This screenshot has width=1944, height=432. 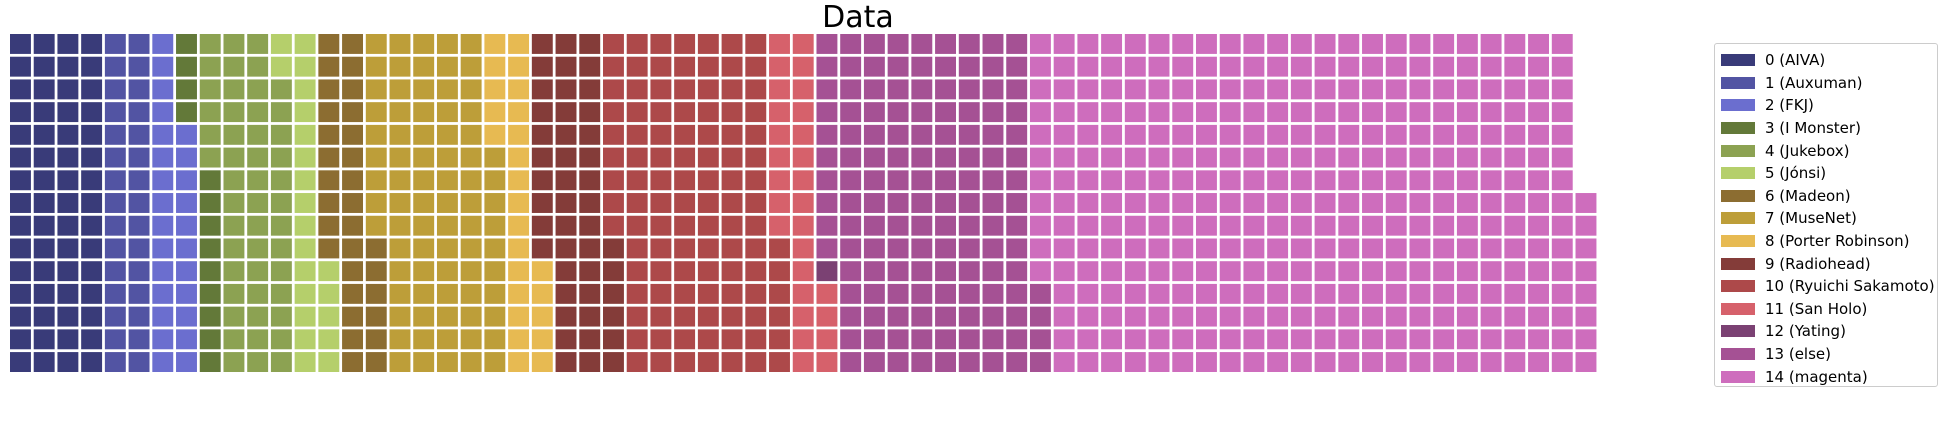 What do you see at coordinates (1738, 376) in the screenshot?
I see `legend-swatch` at bounding box center [1738, 376].